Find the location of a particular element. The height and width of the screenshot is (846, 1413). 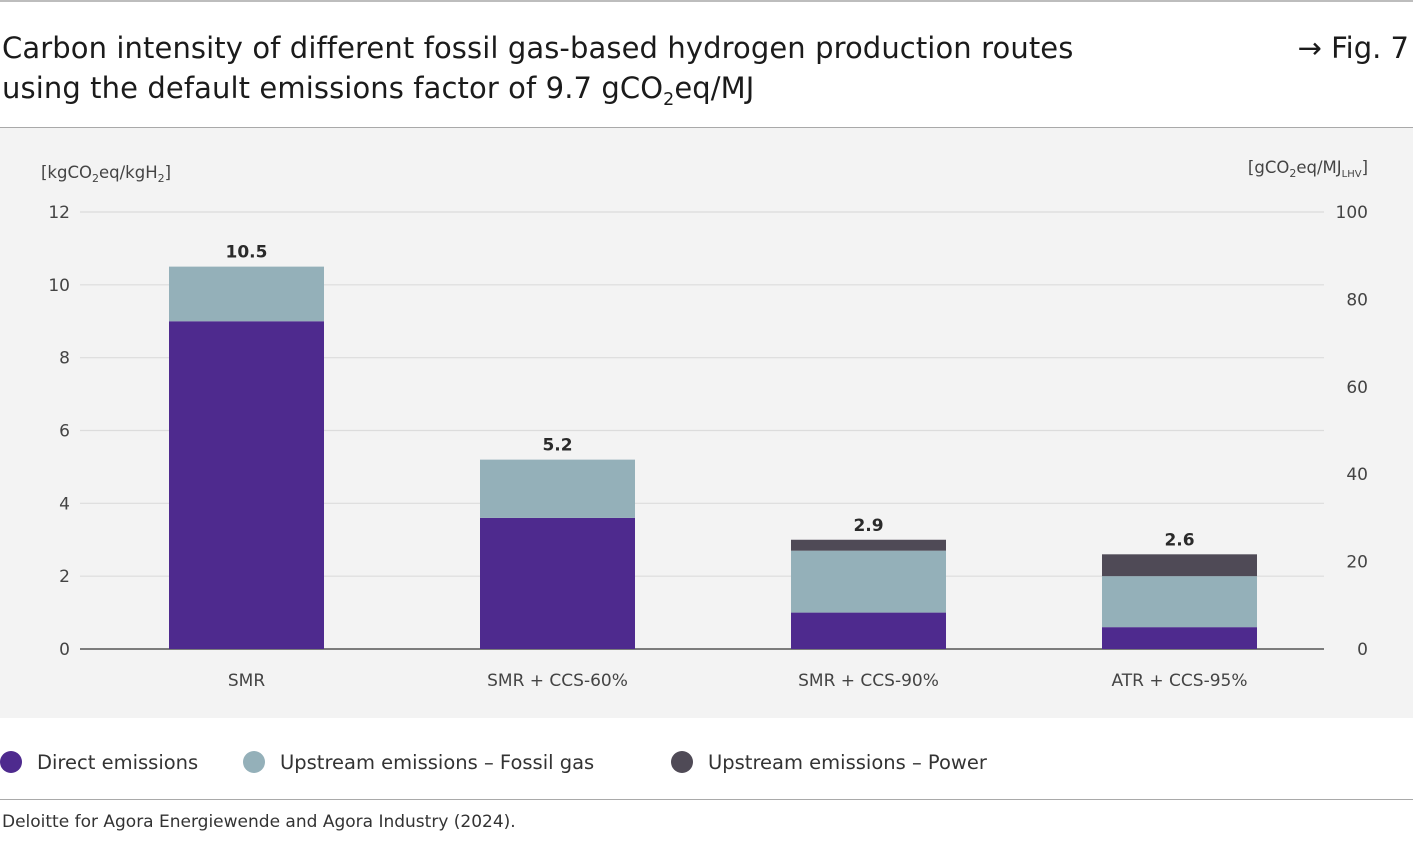

right-tick-label: 100 is located at coordinates (1352, 213).